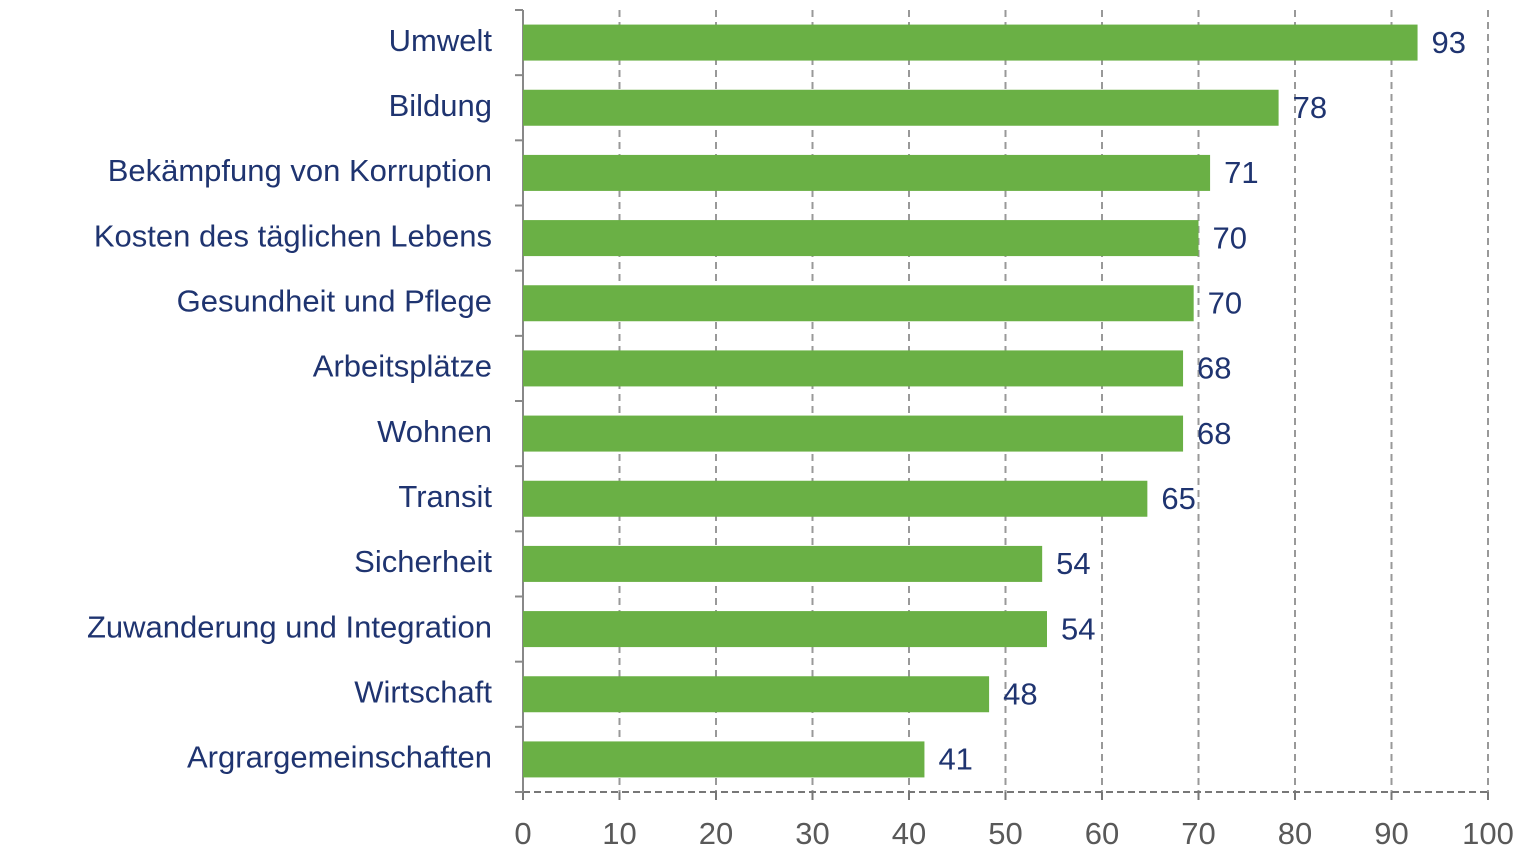 This screenshot has width=1528, height=853. I want to click on value-label: 71, so click(1241, 172).